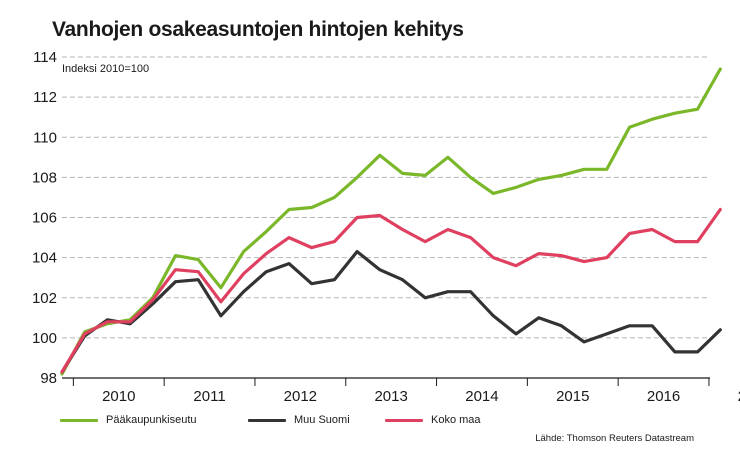 This screenshot has width=740, height=460. I want to click on x-tick-label: 2011, so click(209, 396).